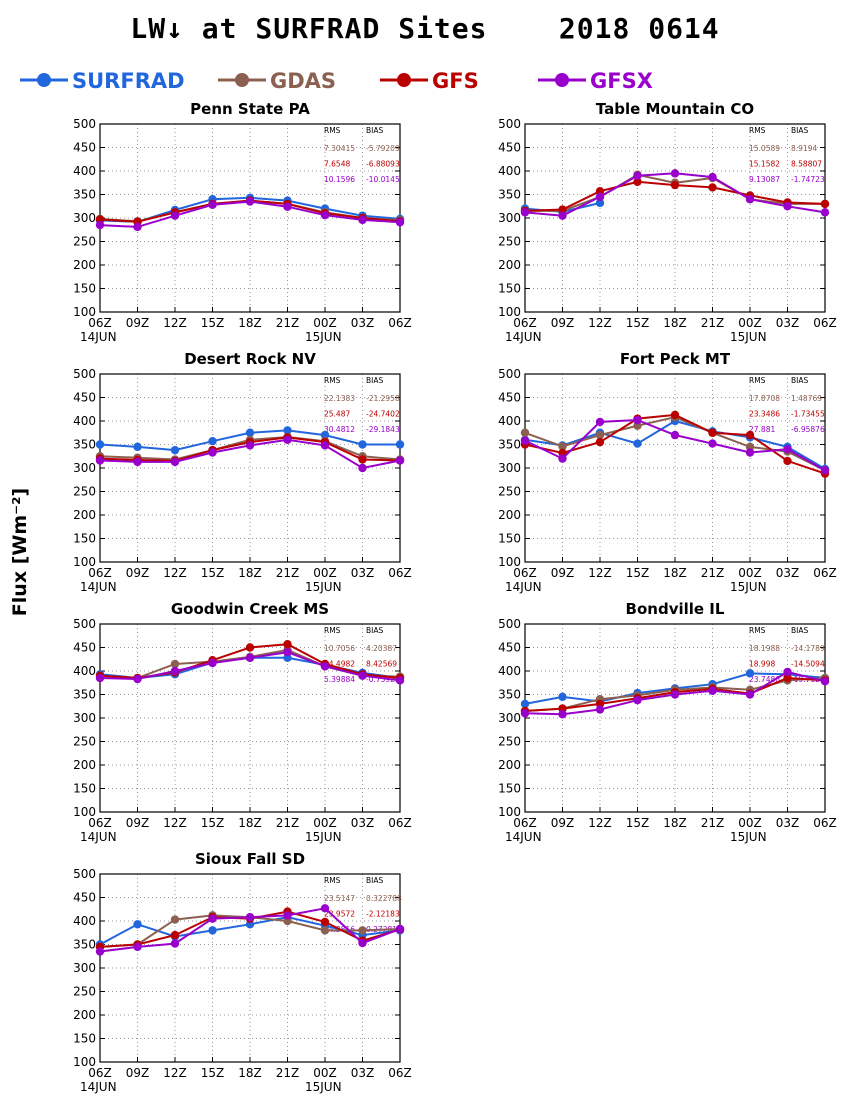 The image size is (850, 1100). I want to click on panel-5-ytick-label: 400, so click(84, 671).